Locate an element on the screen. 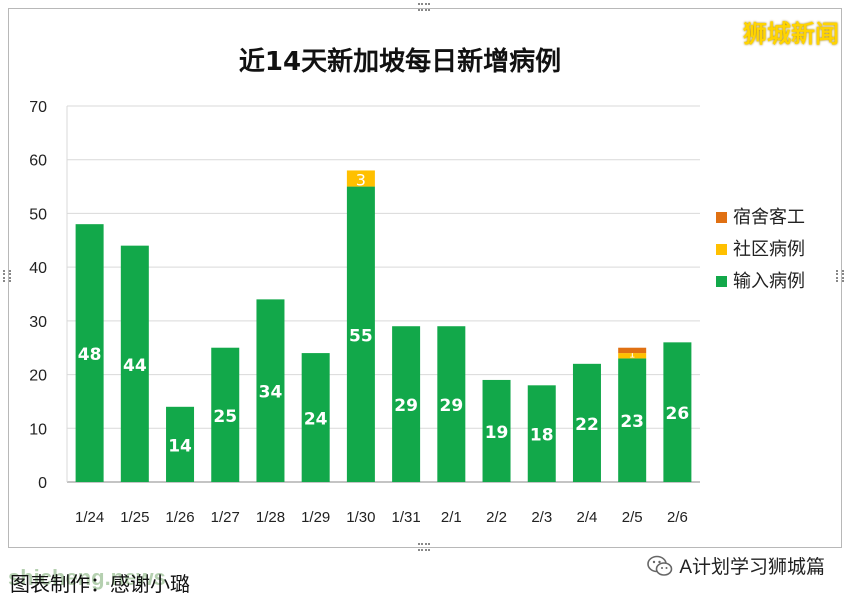 Image resolution: width=853 pixels, height=600 pixels. y-tick-label: 30 is located at coordinates (38, 322).